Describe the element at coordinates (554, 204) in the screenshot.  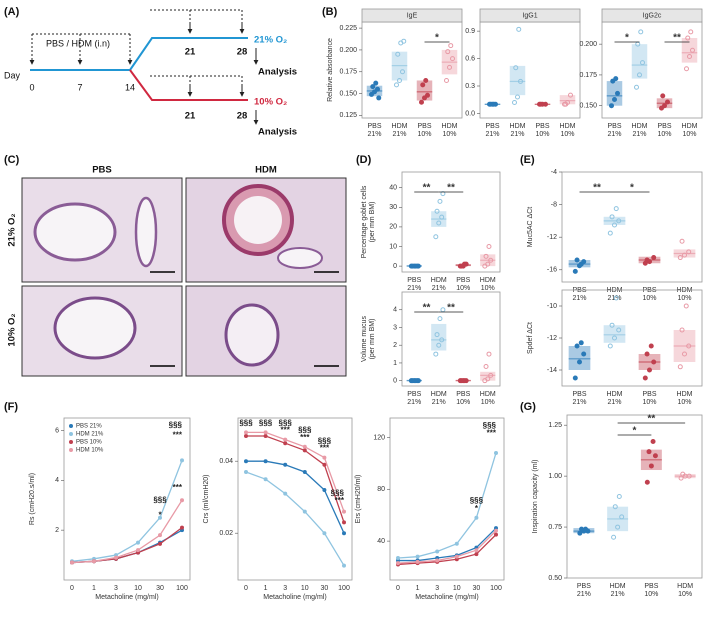
I see `y-tick-label: -8` at that location.